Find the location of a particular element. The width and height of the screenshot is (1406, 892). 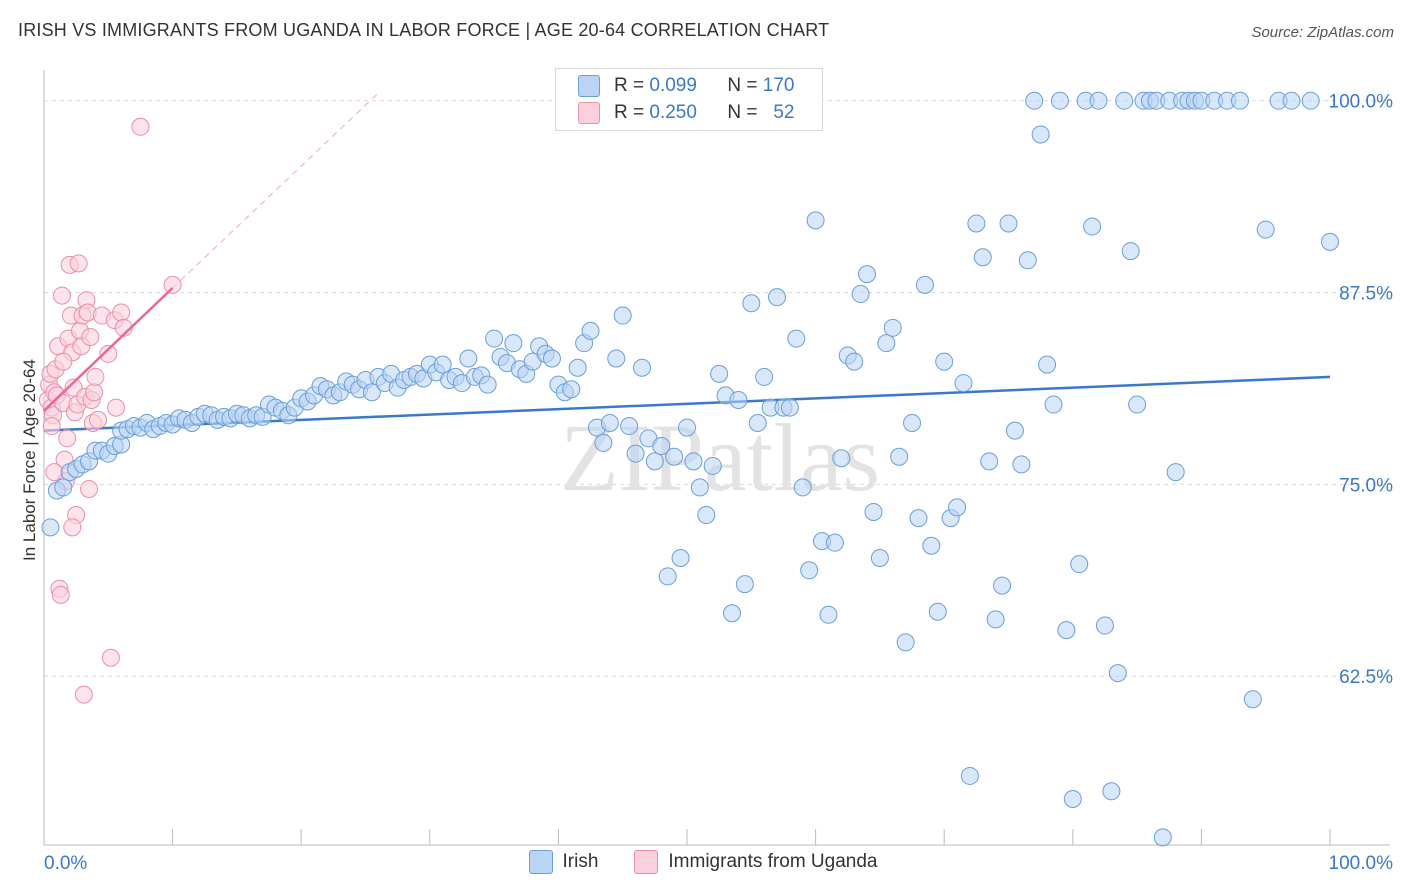

y-tick-label: 62.5% is located at coordinates (1366, 677).